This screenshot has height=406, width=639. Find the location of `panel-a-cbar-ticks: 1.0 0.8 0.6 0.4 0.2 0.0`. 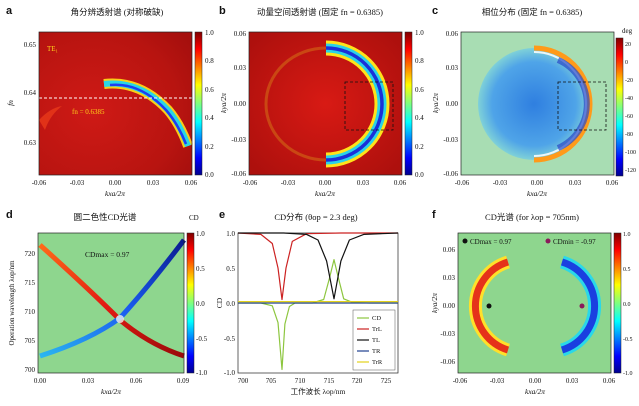

panel-a-cbar-ticks: 1.0 0.8 0.6 0.4 0.2 0.0 is located at coordinates (209, 104).